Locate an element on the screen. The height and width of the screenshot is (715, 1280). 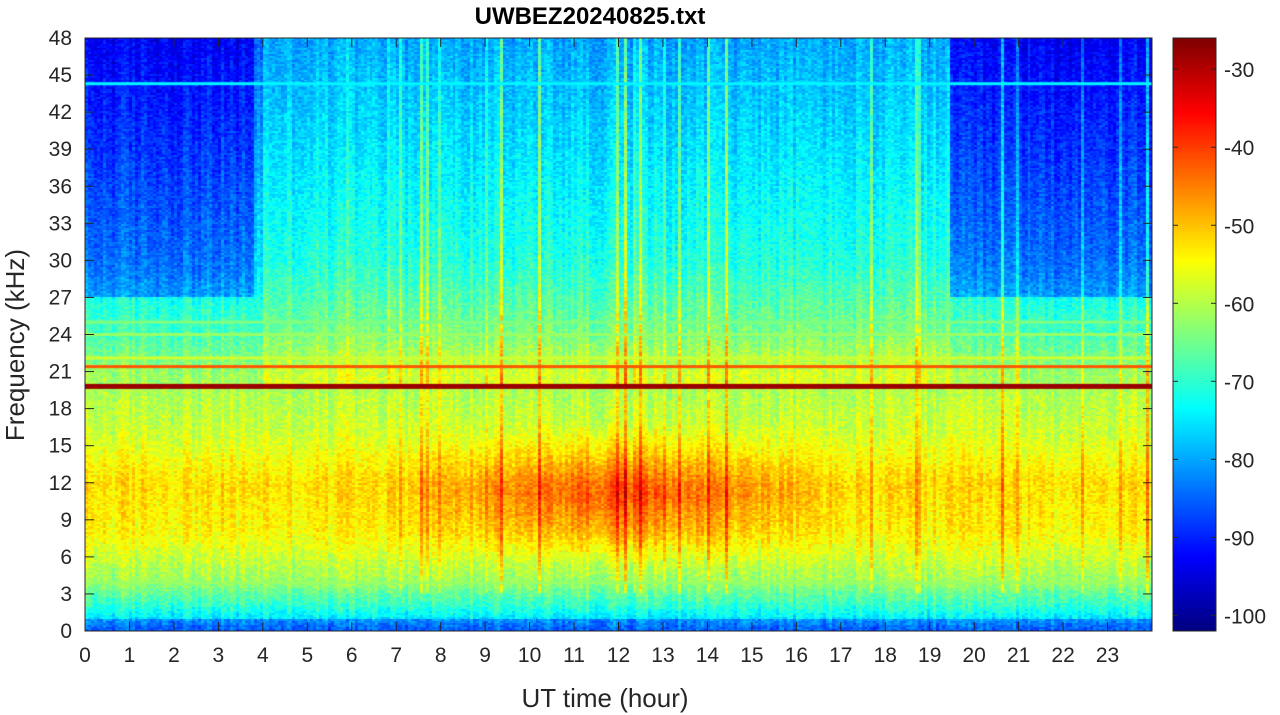
y-tick-label: 15 is located at coordinates (60, 446).